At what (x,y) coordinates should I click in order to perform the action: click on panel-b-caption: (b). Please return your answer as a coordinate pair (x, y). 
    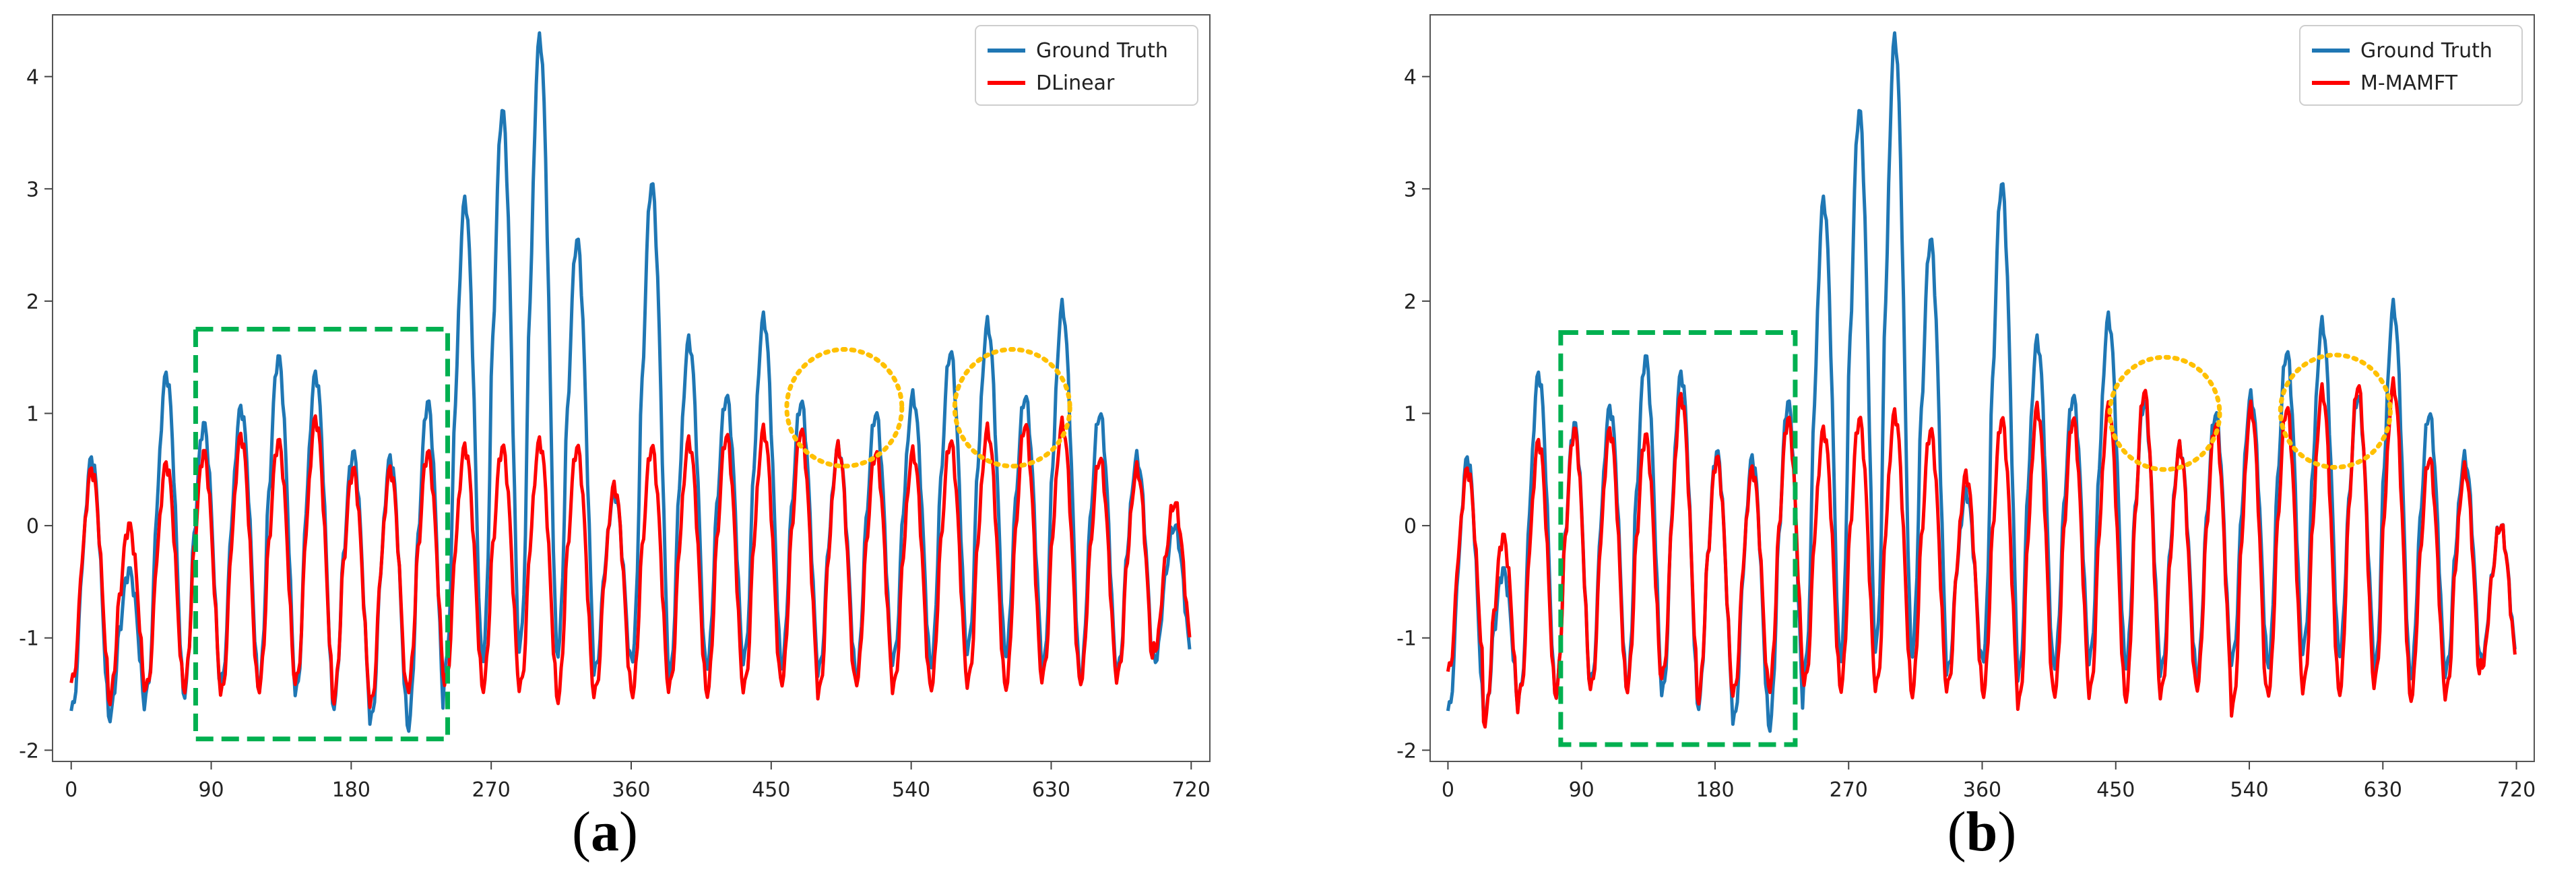
    Looking at the image, I should click on (1982, 832).